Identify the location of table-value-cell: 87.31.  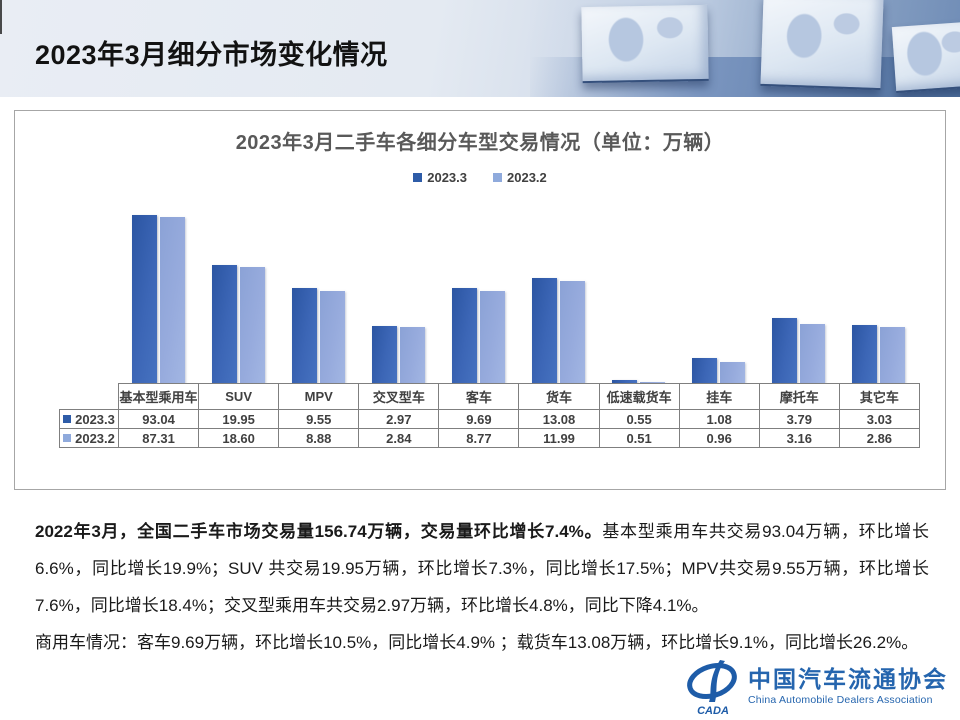
(158, 438).